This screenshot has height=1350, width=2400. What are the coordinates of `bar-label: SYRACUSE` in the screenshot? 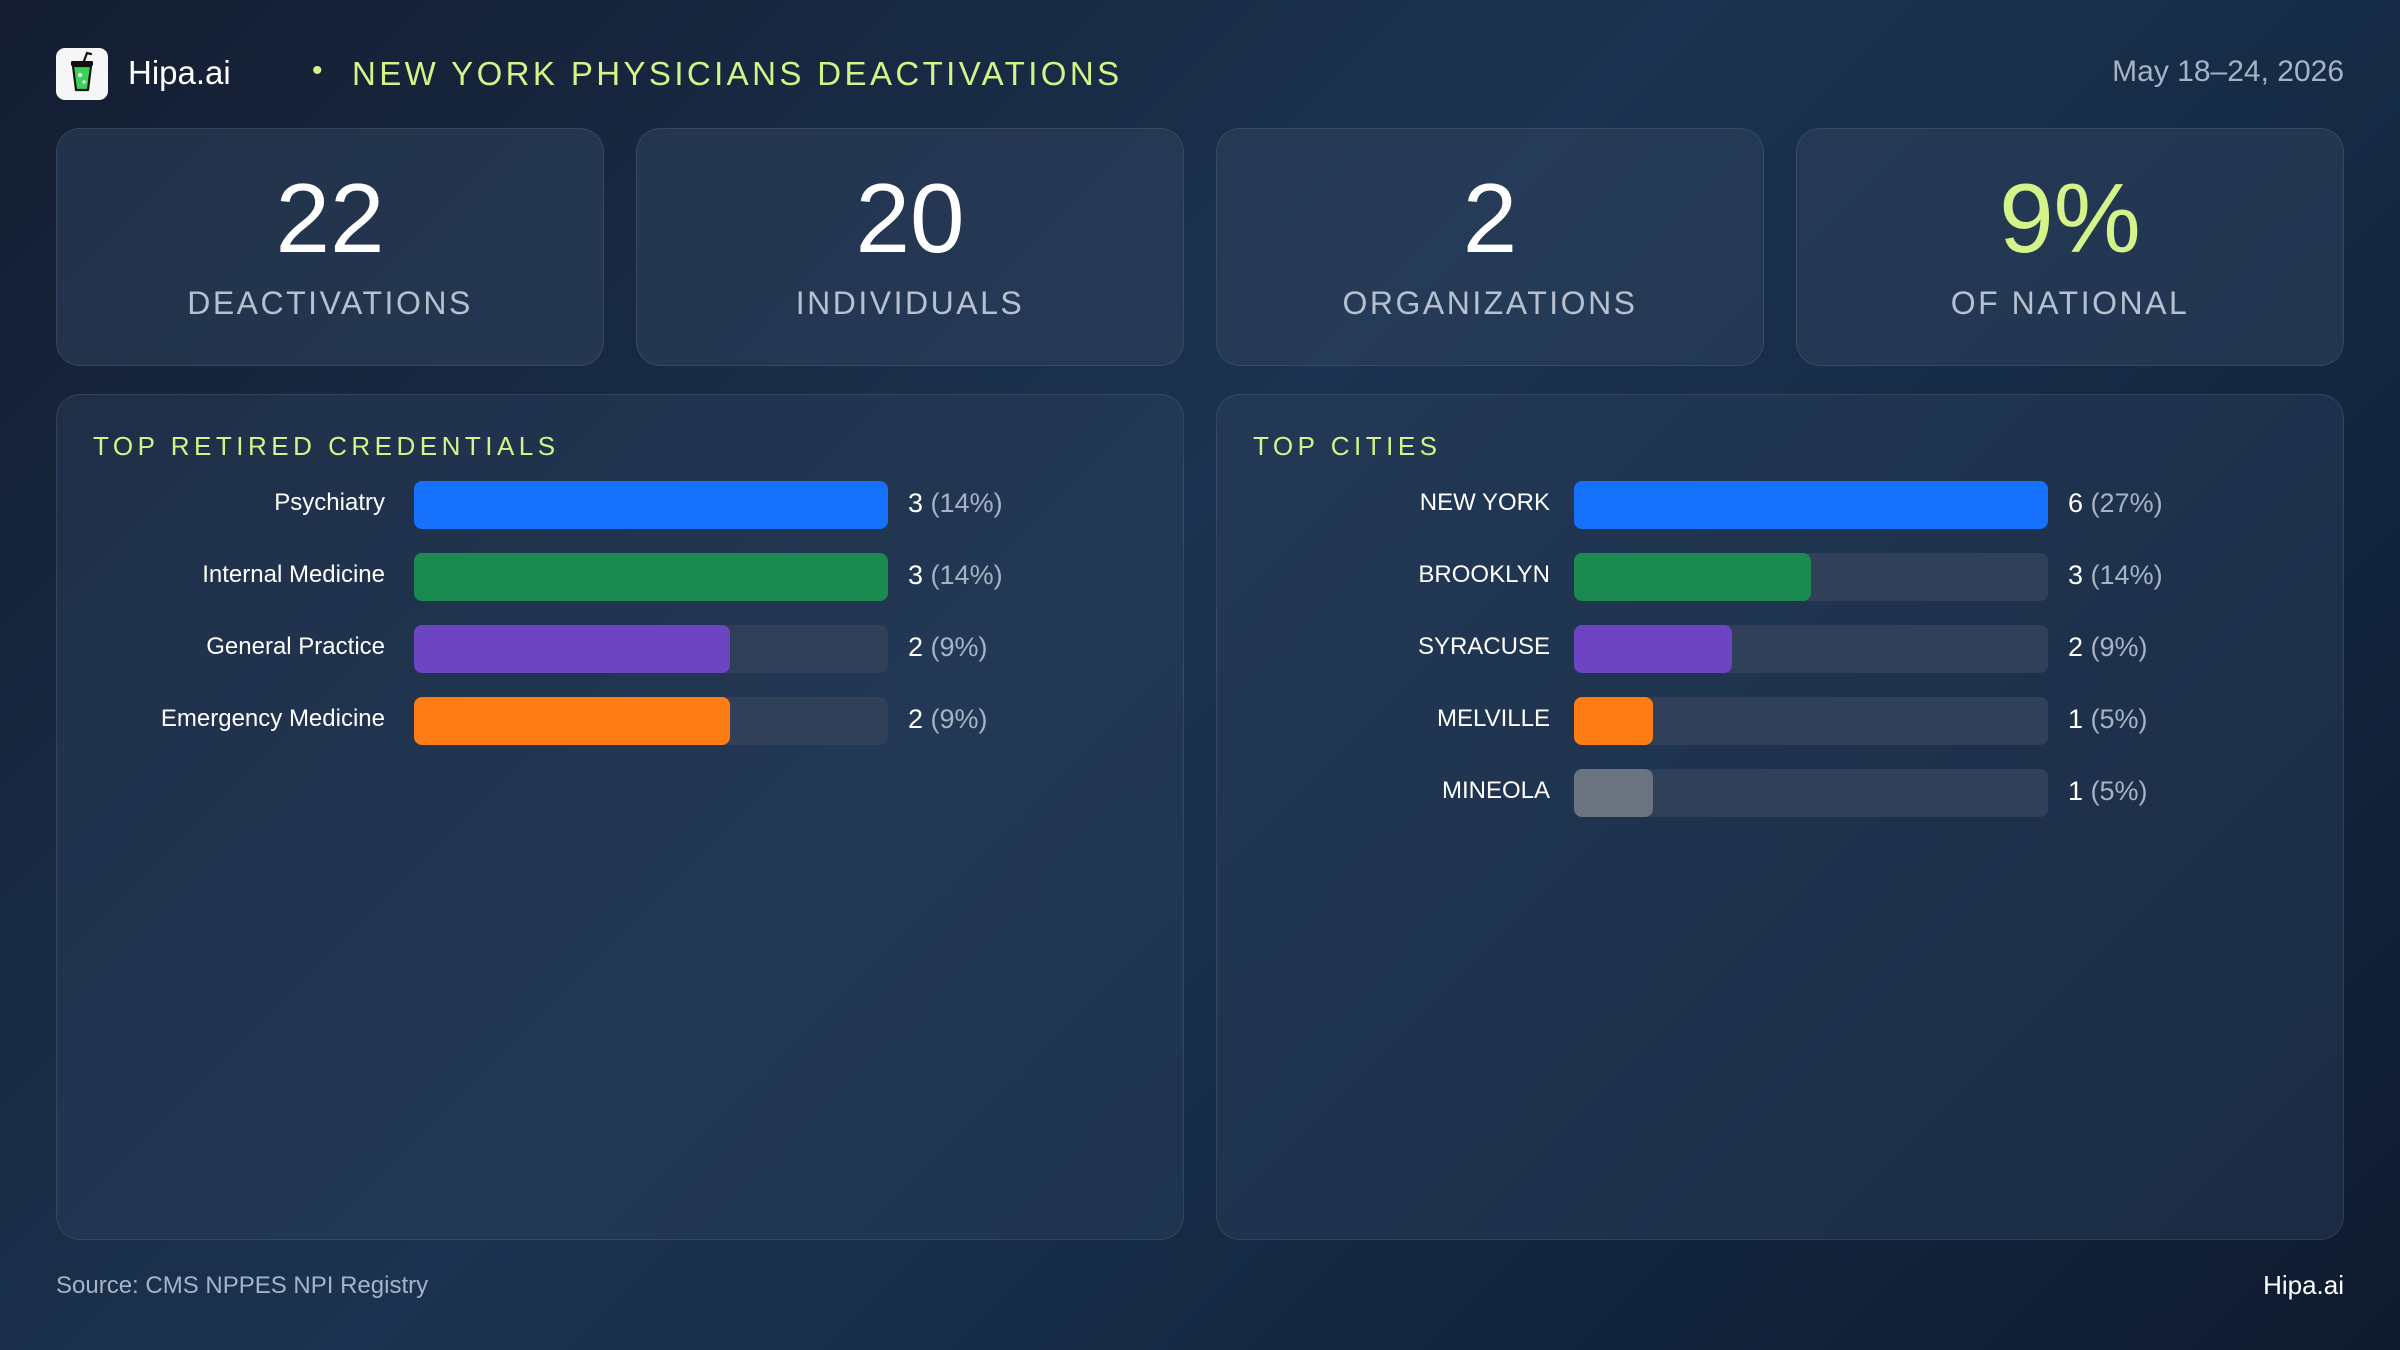 It's located at (1483, 646).